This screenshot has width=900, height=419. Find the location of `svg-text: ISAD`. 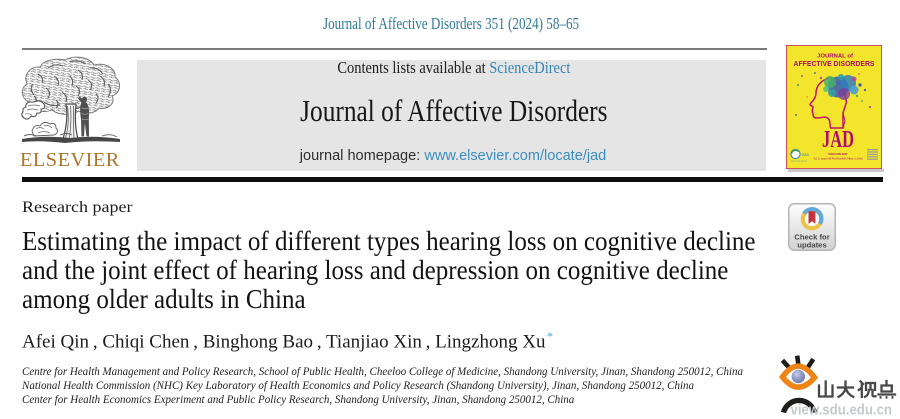

svg-text: ISAD is located at coordinates (806, 155).